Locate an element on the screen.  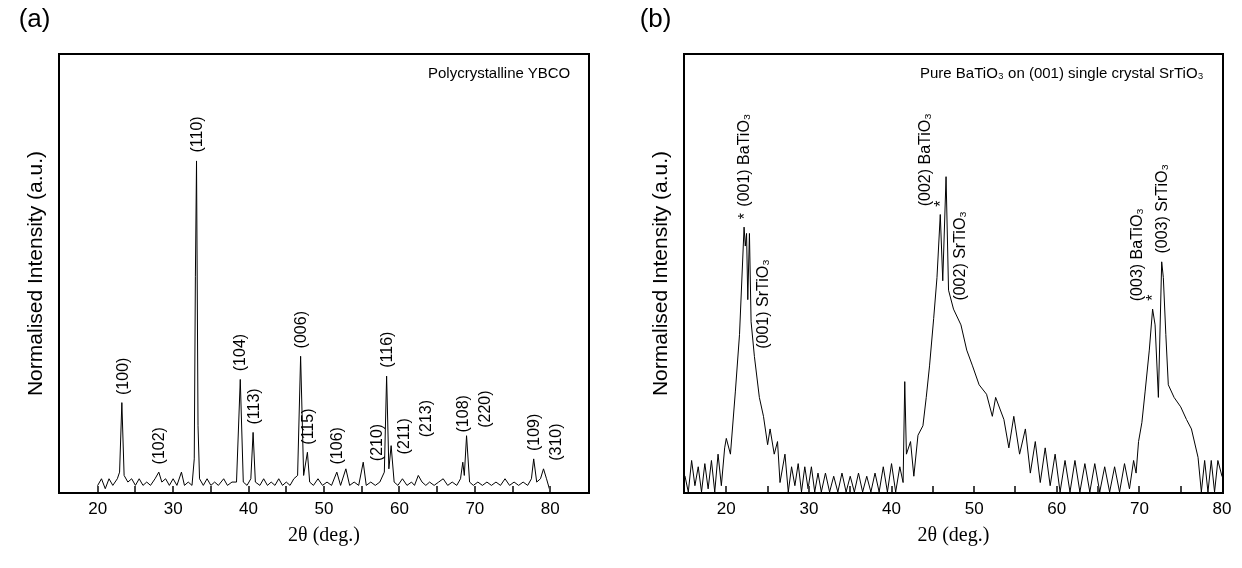
annotation: (003) BaTiO₃ is located at coordinates (1136, 255).